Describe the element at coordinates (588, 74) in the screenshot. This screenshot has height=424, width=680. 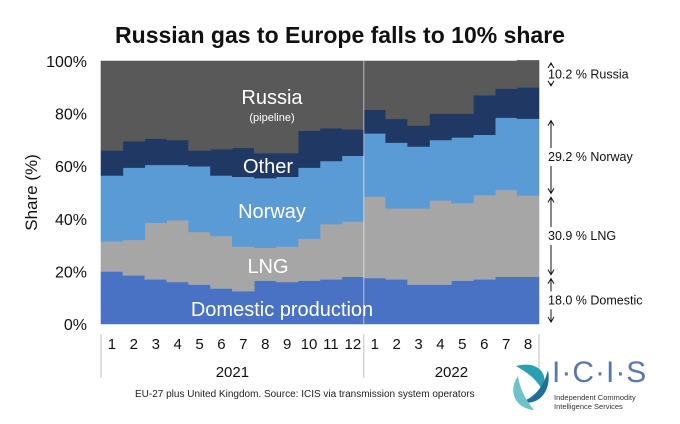
I see `annotation-label: 10.2 % Russia` at that location.